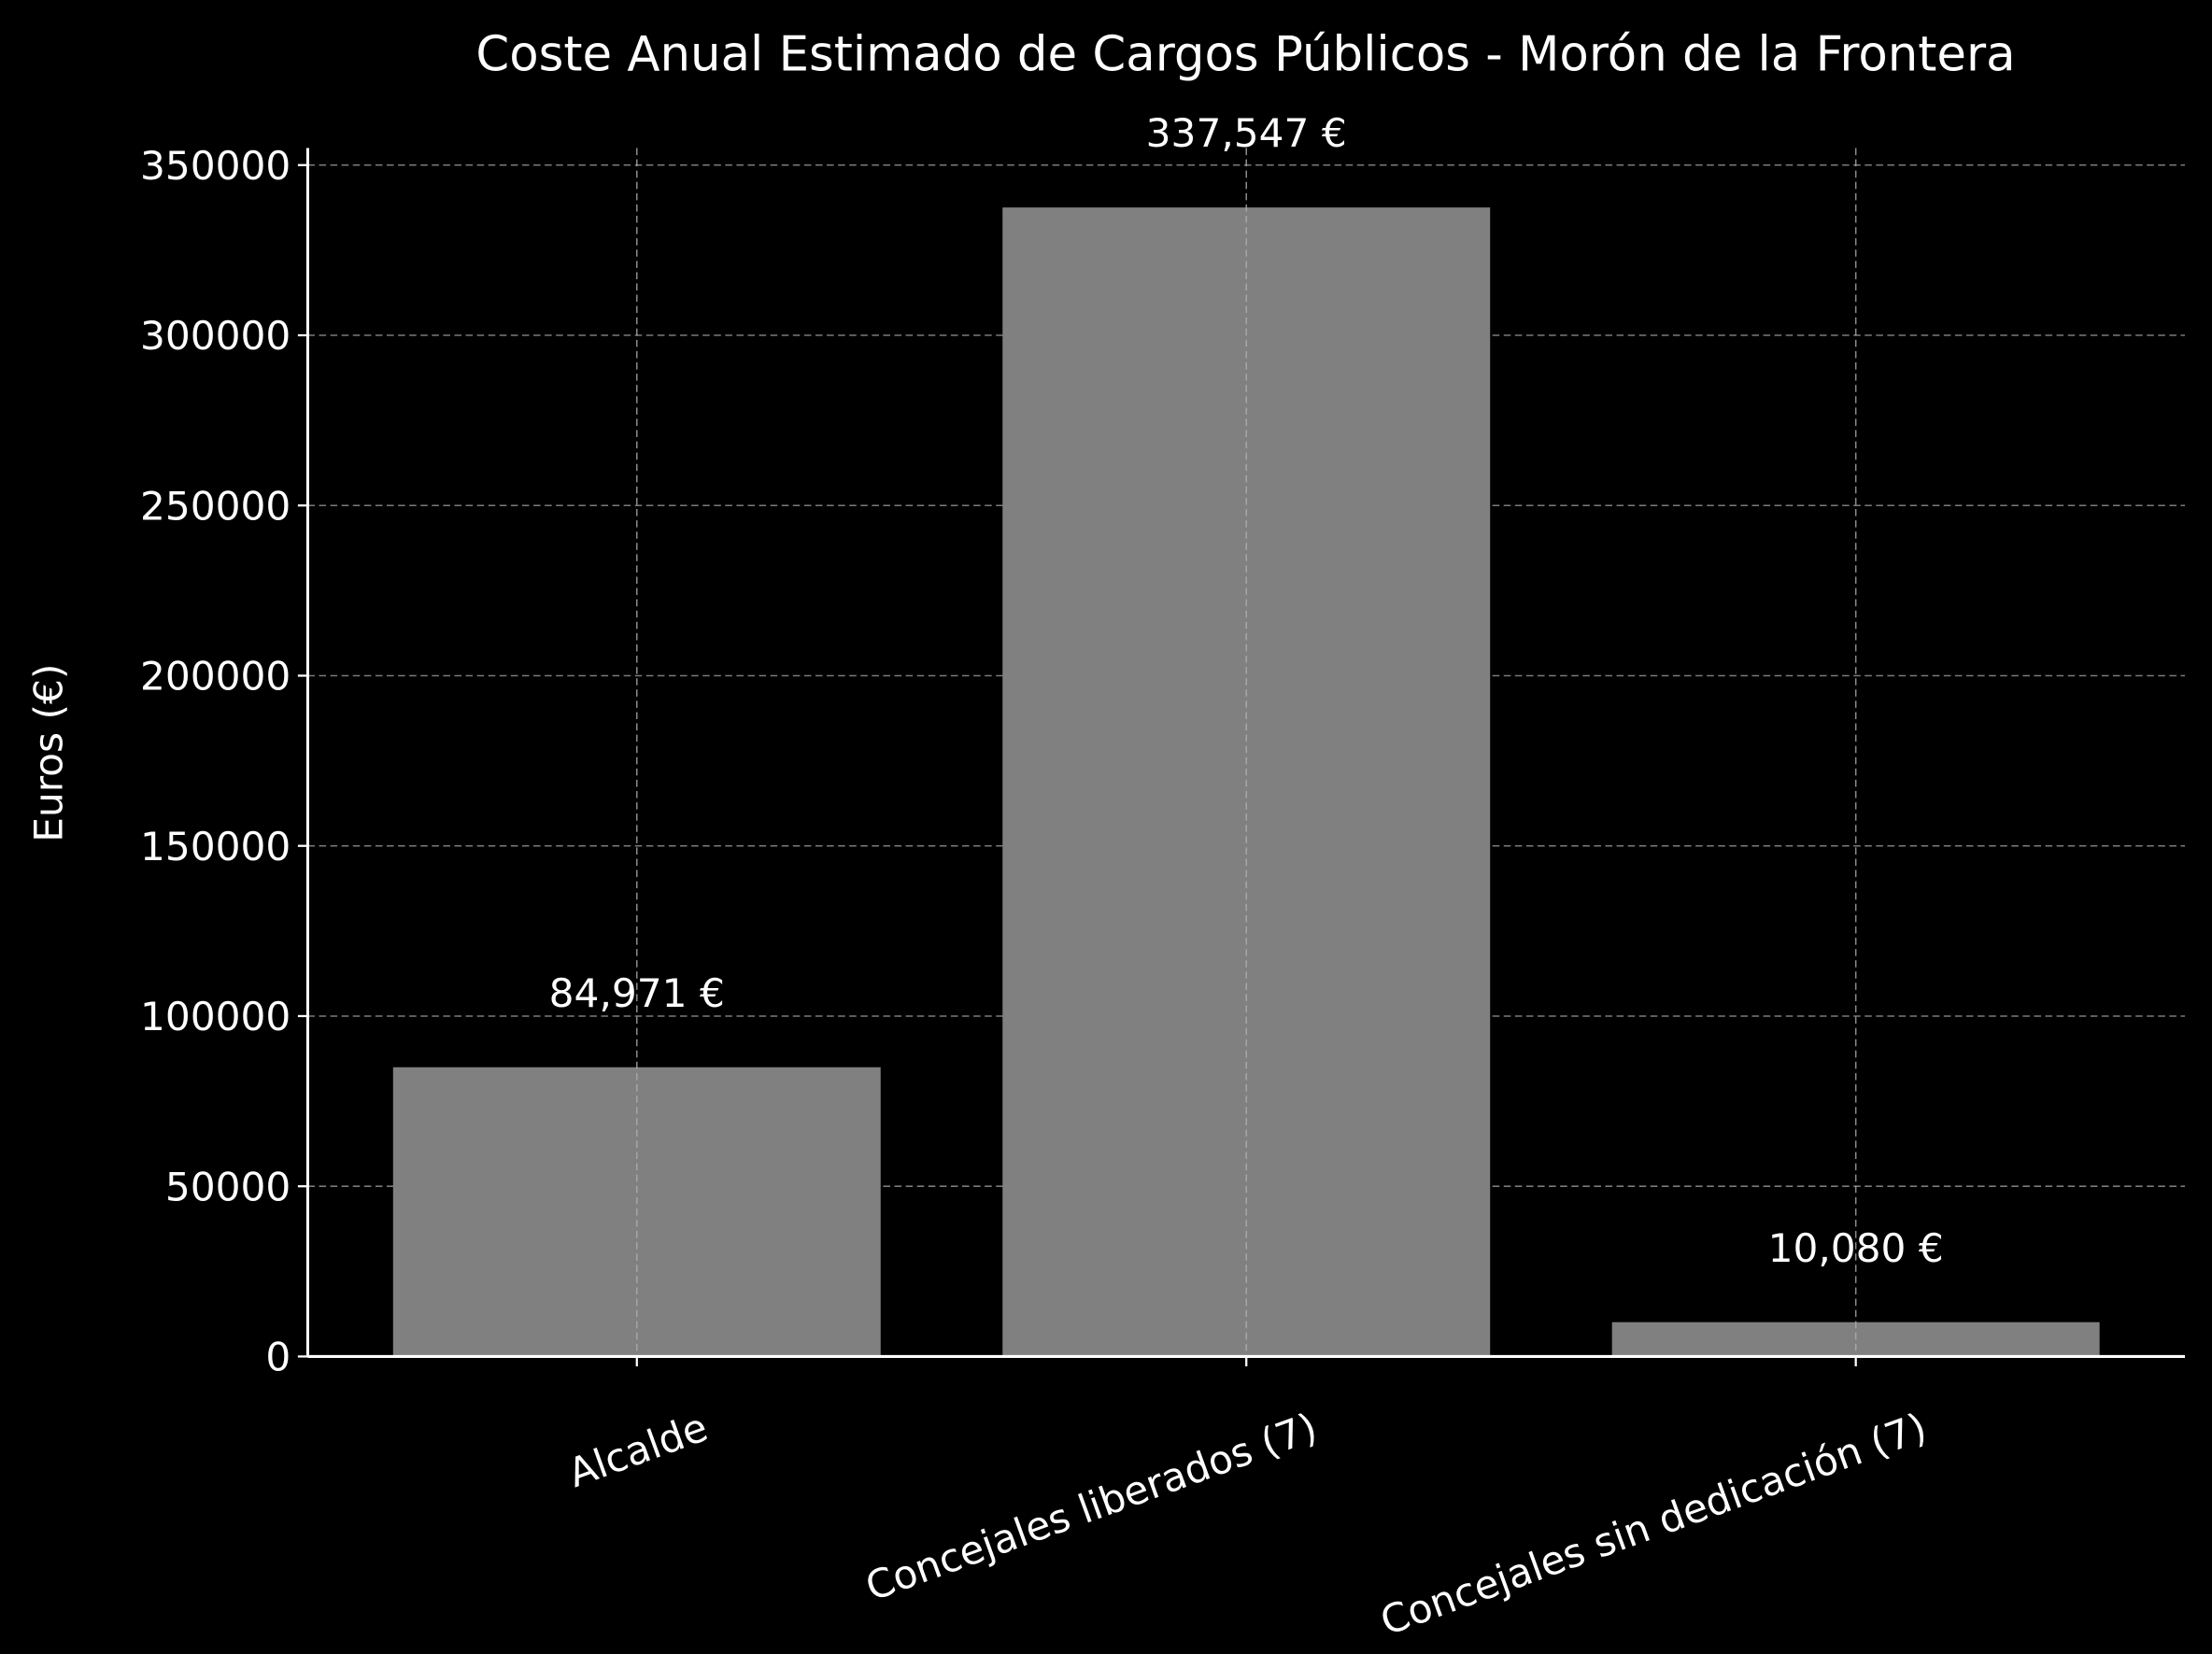  What do you see at coordinates (215, 846) in the screenshot?
I see `y-tick-label: 150000` at bounding box center [215, 846].